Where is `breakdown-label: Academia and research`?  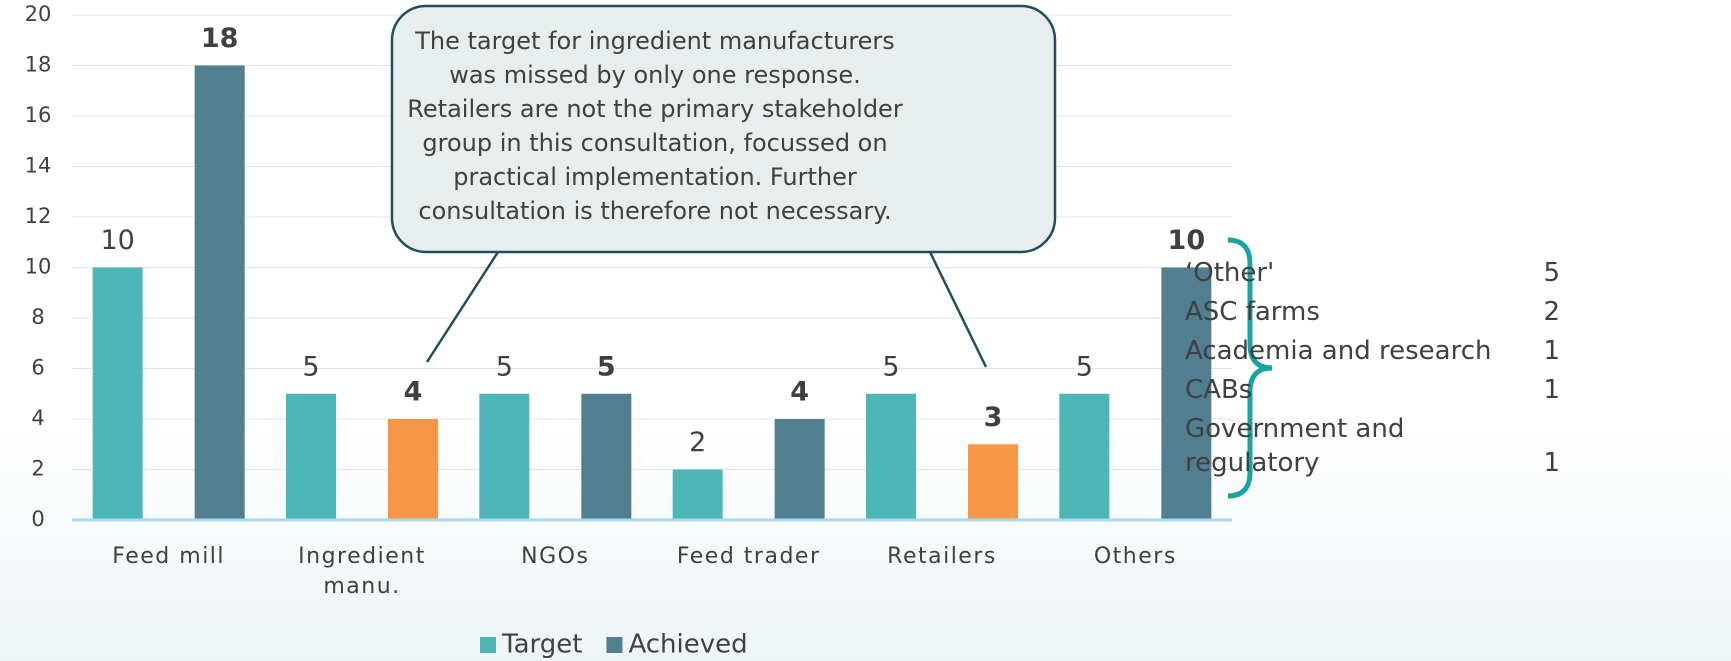 breakdown-label: Academia and research is located at coordinates (1338, 351).